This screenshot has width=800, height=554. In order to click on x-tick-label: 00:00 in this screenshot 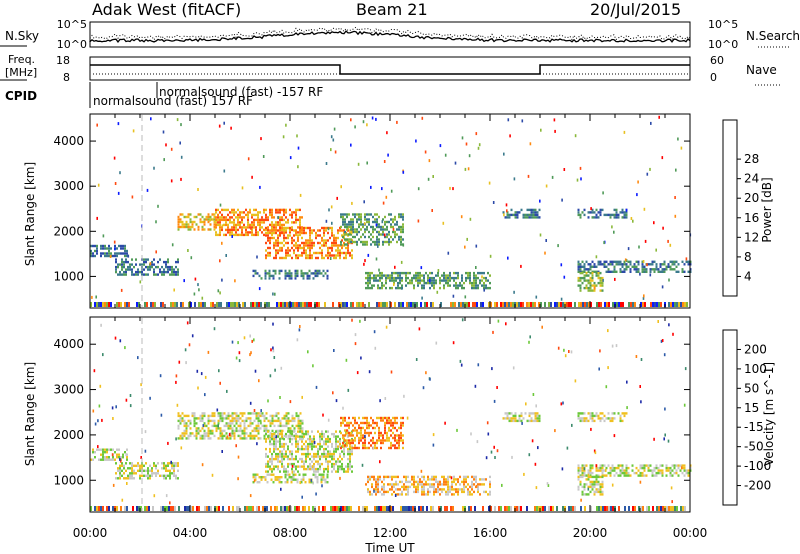, I will do `click(690, 533)`.